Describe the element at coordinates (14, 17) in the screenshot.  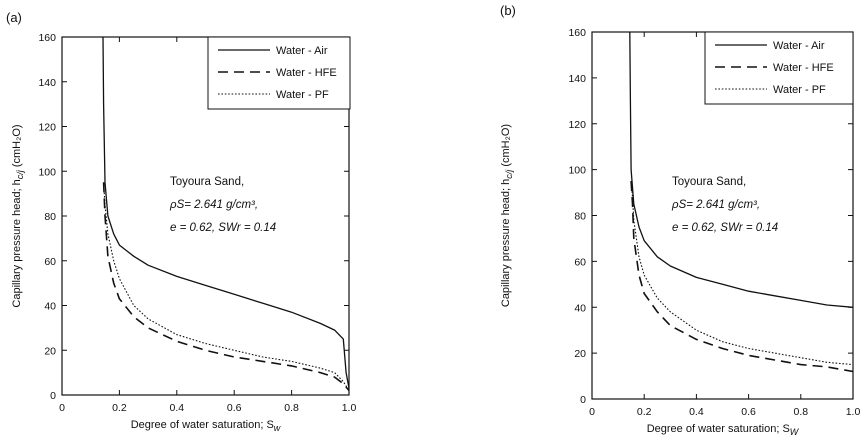
I see `panel-label: (a)` at that location.